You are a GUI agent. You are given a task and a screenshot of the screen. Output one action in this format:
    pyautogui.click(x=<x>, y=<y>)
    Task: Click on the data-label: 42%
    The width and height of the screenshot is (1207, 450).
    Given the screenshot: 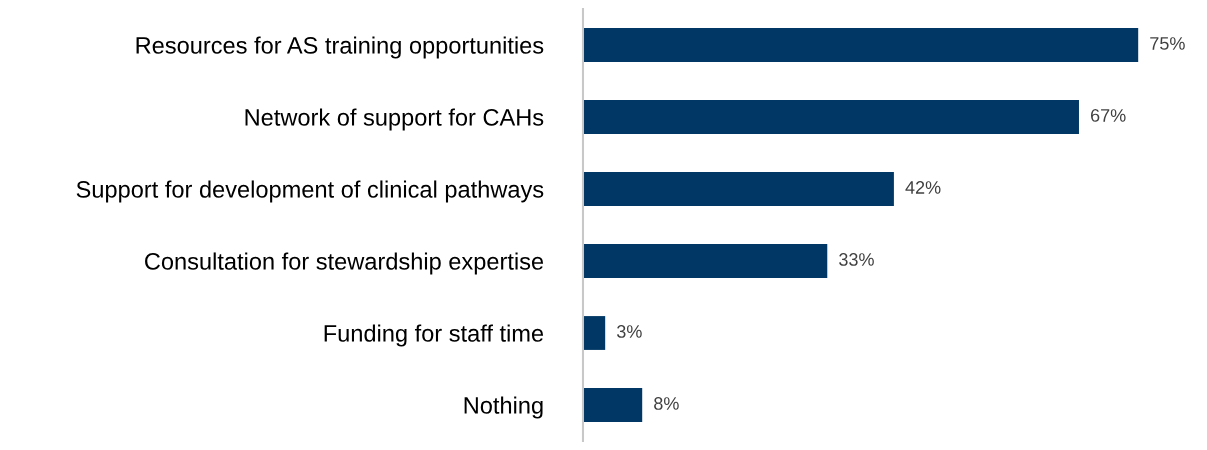 What is the action you would take?
    pyautogui.click(x=923, y=187)
    